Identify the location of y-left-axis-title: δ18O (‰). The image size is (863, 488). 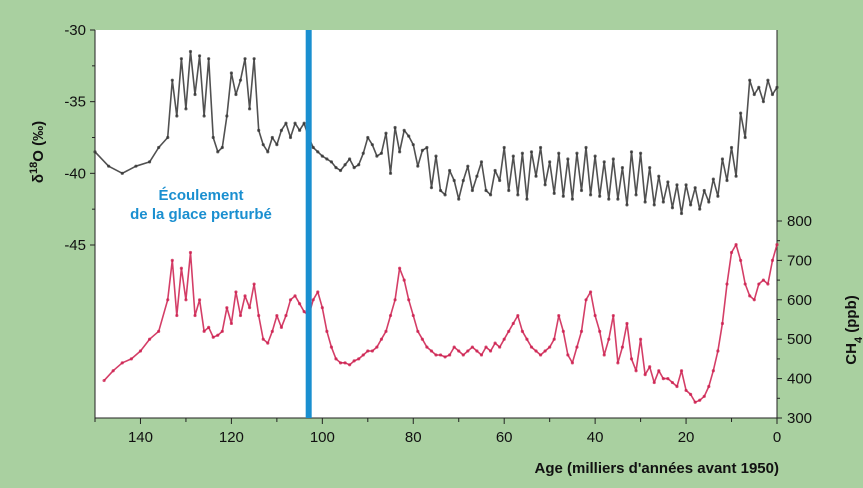
(37, 152).